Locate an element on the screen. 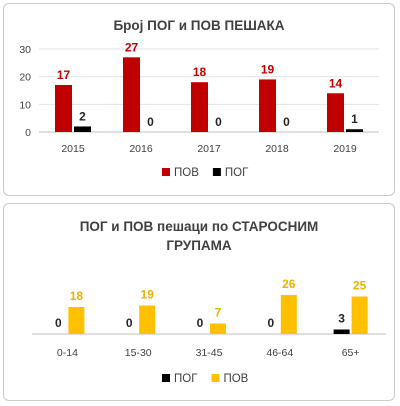 The image size is (400, 406). x-tick-label: 65+ is located at coordinates (351, 353).